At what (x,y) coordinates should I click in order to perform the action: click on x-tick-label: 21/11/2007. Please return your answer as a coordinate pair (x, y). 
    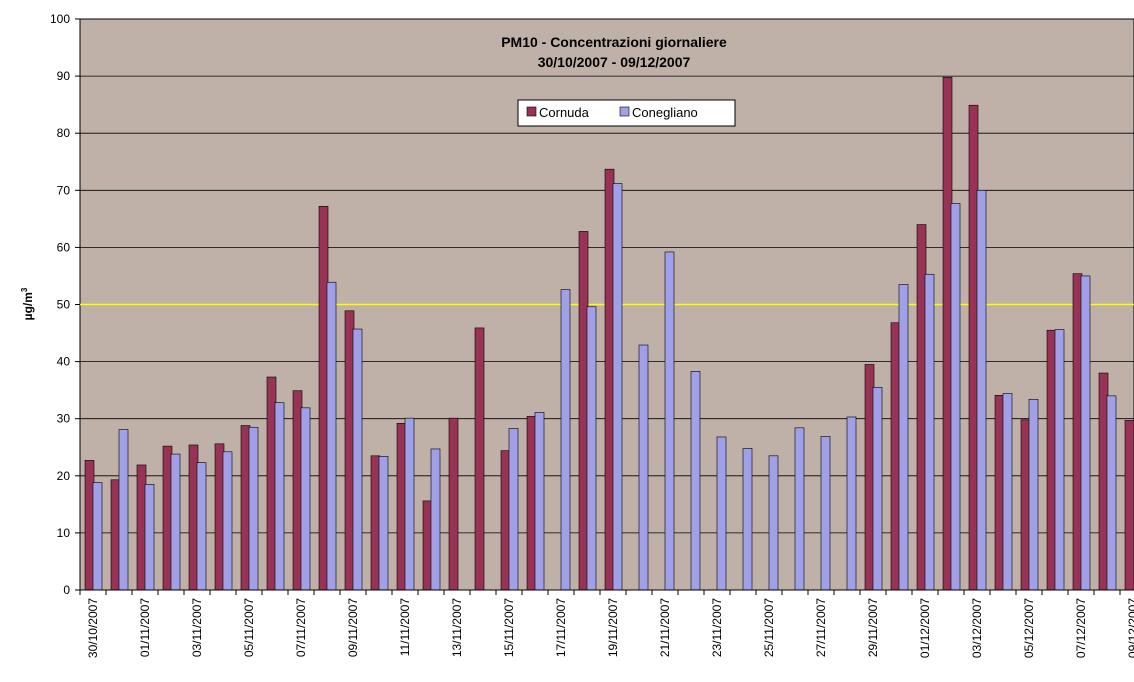
    Looking at the image, I should click on (665, 627).